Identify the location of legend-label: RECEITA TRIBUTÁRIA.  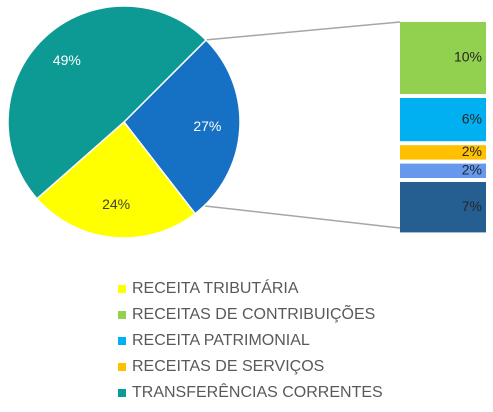
(215, 287).